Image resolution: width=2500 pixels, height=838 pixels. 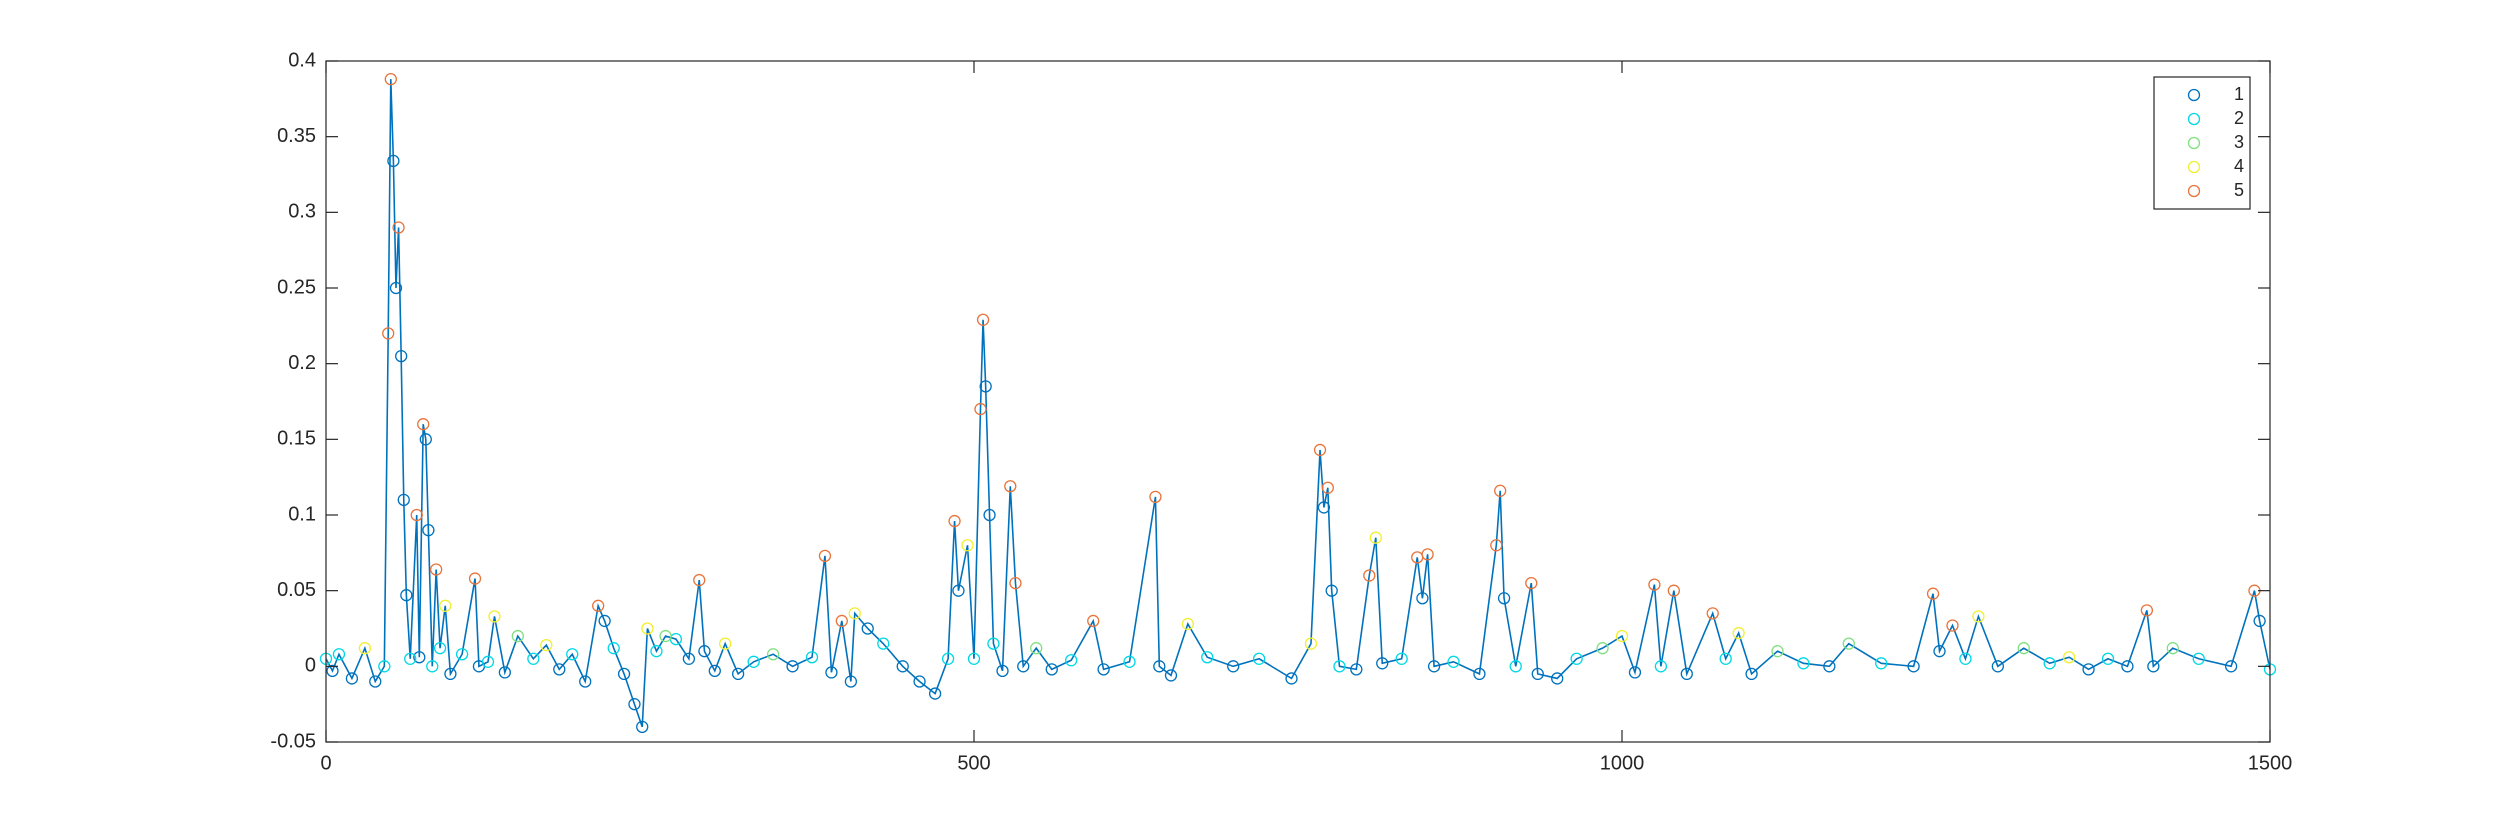 What do you see at coordinates (2239, 190) in the screenshot?
I see `legend-label: 5` at bounding box center [2239, 190].